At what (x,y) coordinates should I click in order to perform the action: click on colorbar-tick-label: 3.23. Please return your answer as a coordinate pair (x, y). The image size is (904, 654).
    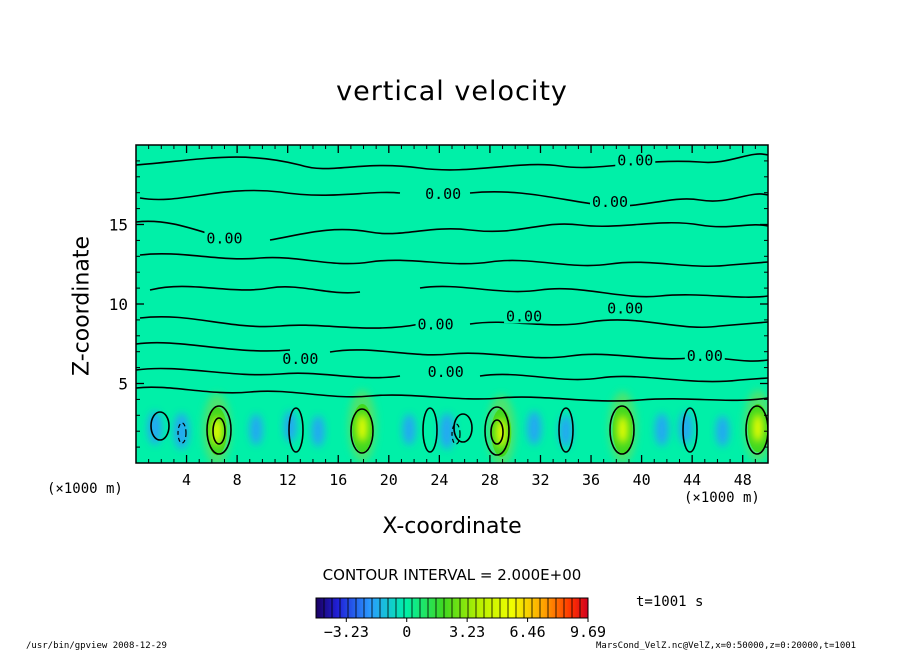
    Looking at the image, I should click on (467, 632).